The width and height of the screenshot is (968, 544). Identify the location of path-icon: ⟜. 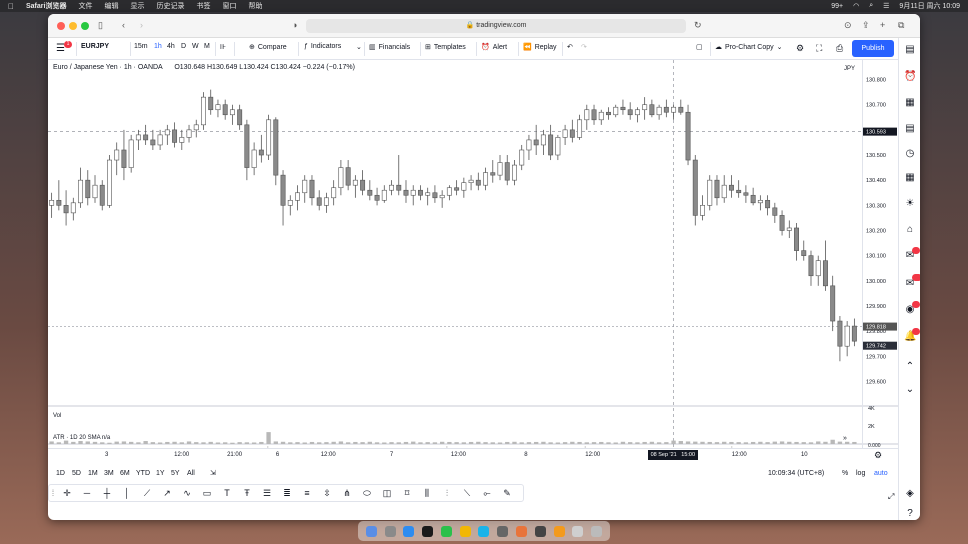
(487, 492).